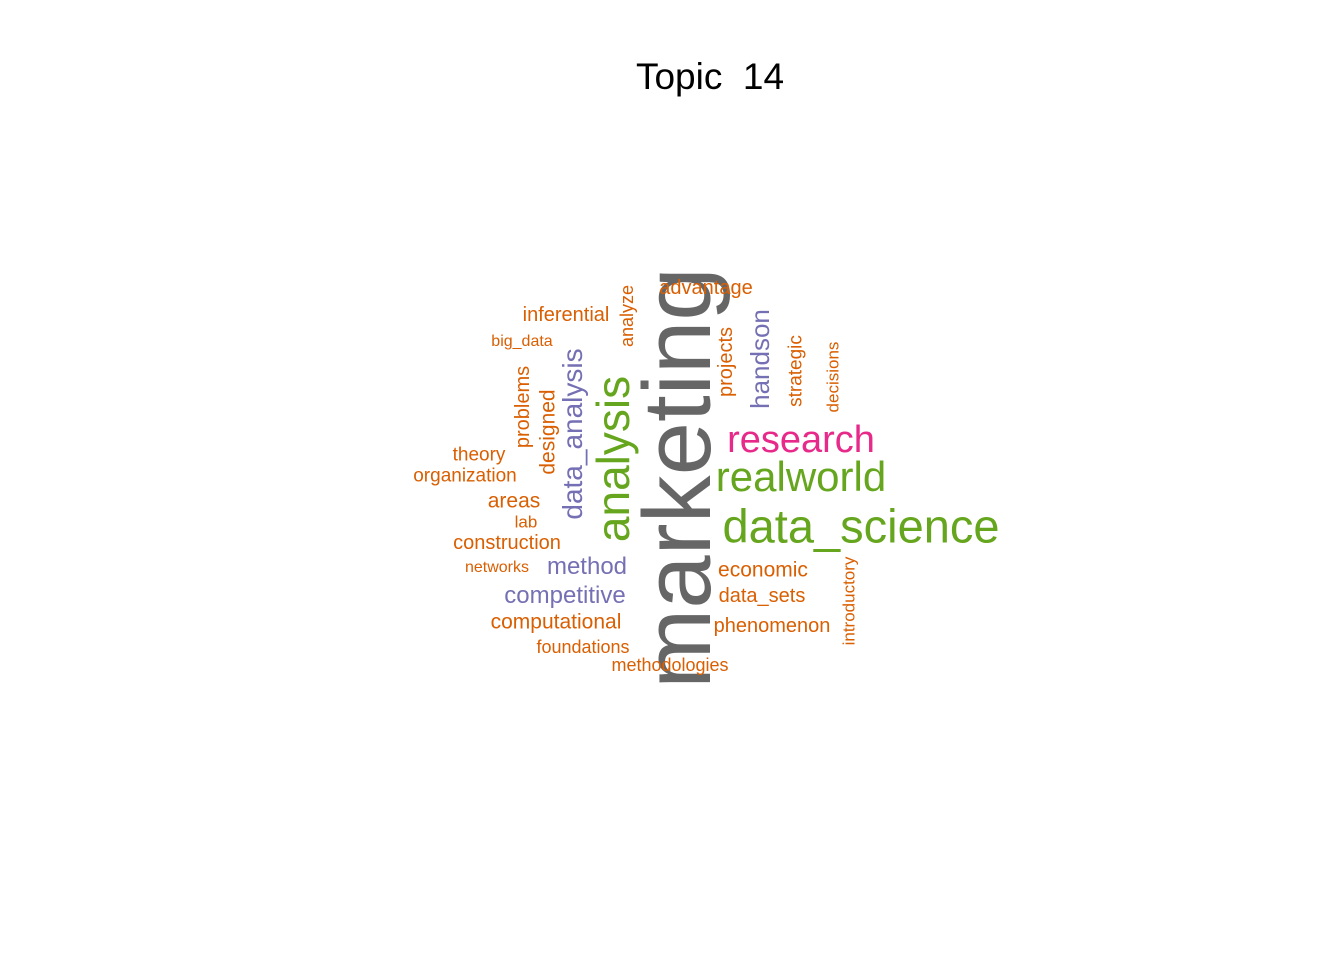 The height and width of the screenshot is (960, 1344). What do you see at coordinates (523, 407) in the screenshot?
I see `word-problems: problems` at bounding box center [523, 407].